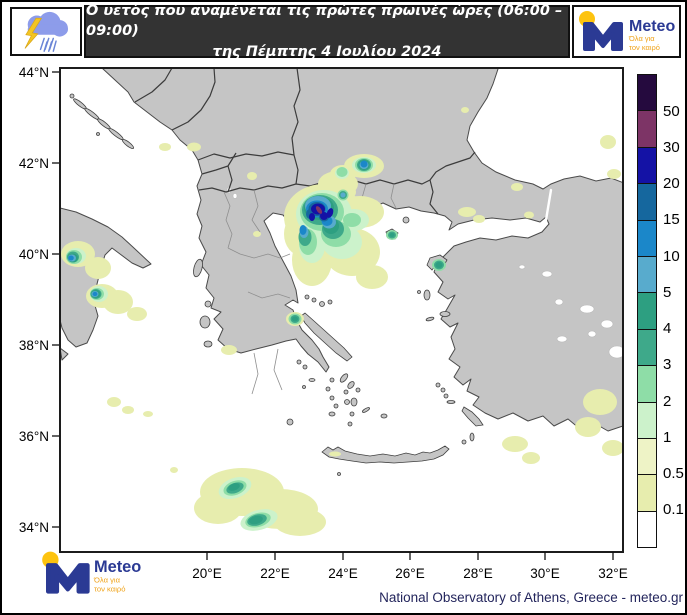  Describe the element at coordinates (34, 436) in the screenshot. I see `lat-label: 36°N` at that location.